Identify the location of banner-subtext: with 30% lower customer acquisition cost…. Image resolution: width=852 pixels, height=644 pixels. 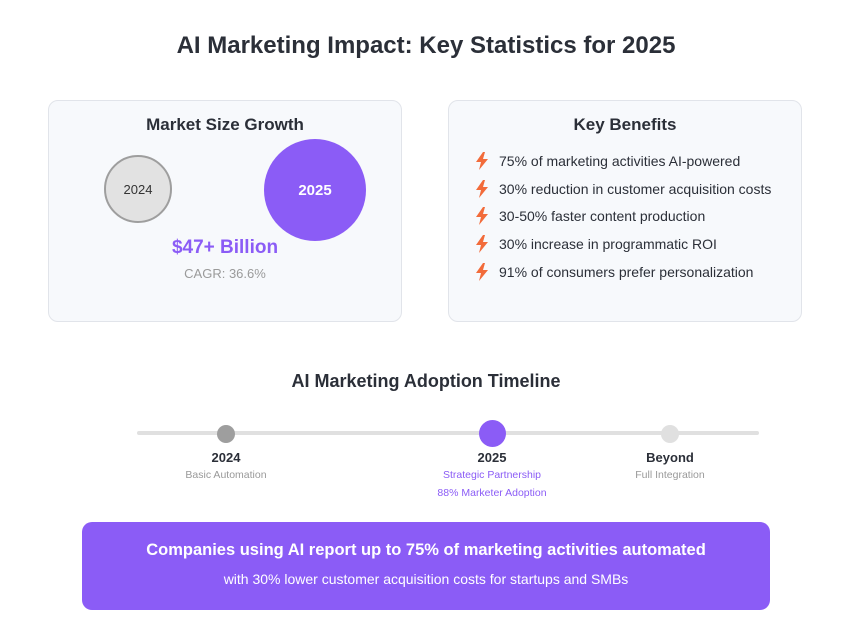
(426, 579).